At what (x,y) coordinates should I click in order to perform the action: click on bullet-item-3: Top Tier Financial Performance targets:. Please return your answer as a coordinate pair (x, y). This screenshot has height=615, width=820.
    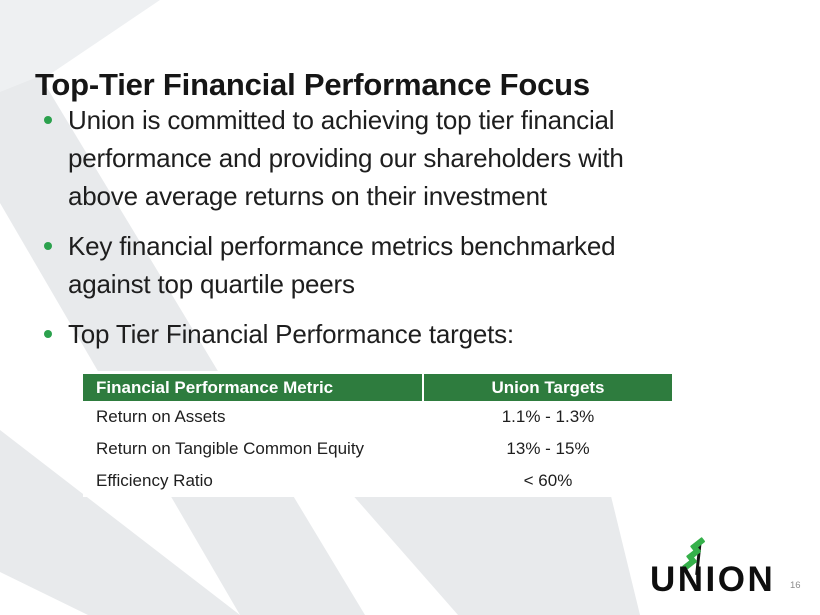
    Looking at the image, I should click on (414, 334).